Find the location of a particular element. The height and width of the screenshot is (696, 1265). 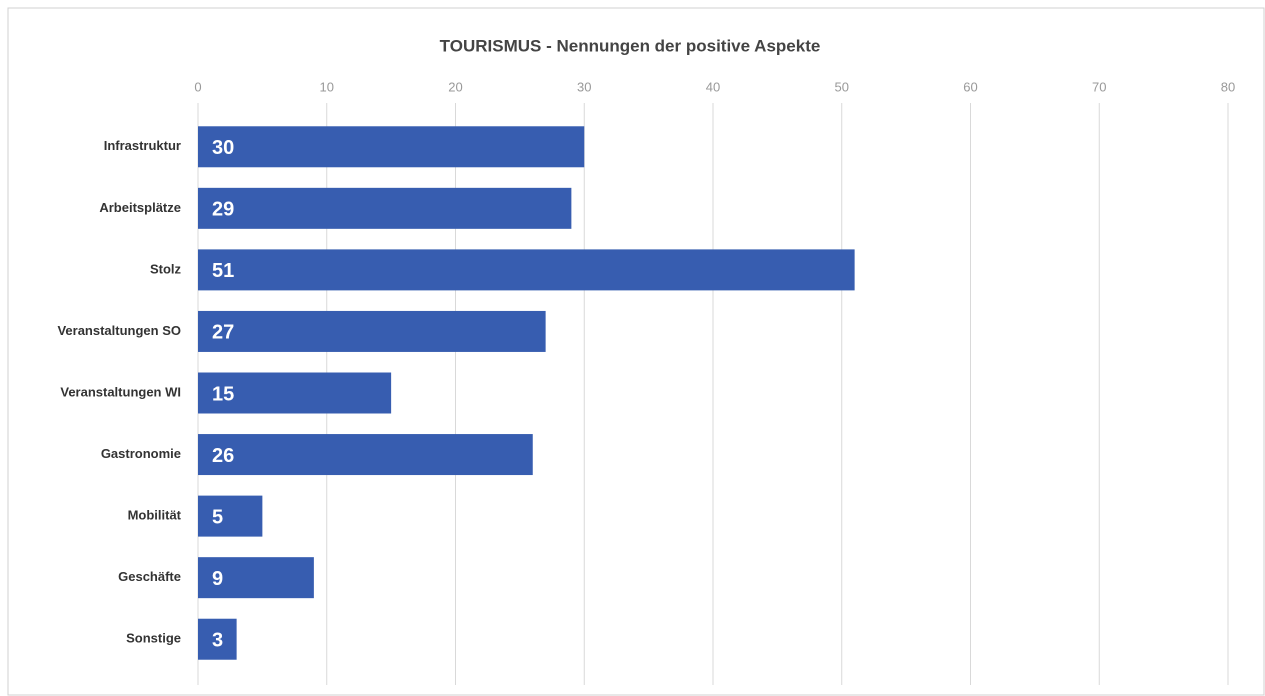

data-label: 15 is located at coordinates (223, 394).